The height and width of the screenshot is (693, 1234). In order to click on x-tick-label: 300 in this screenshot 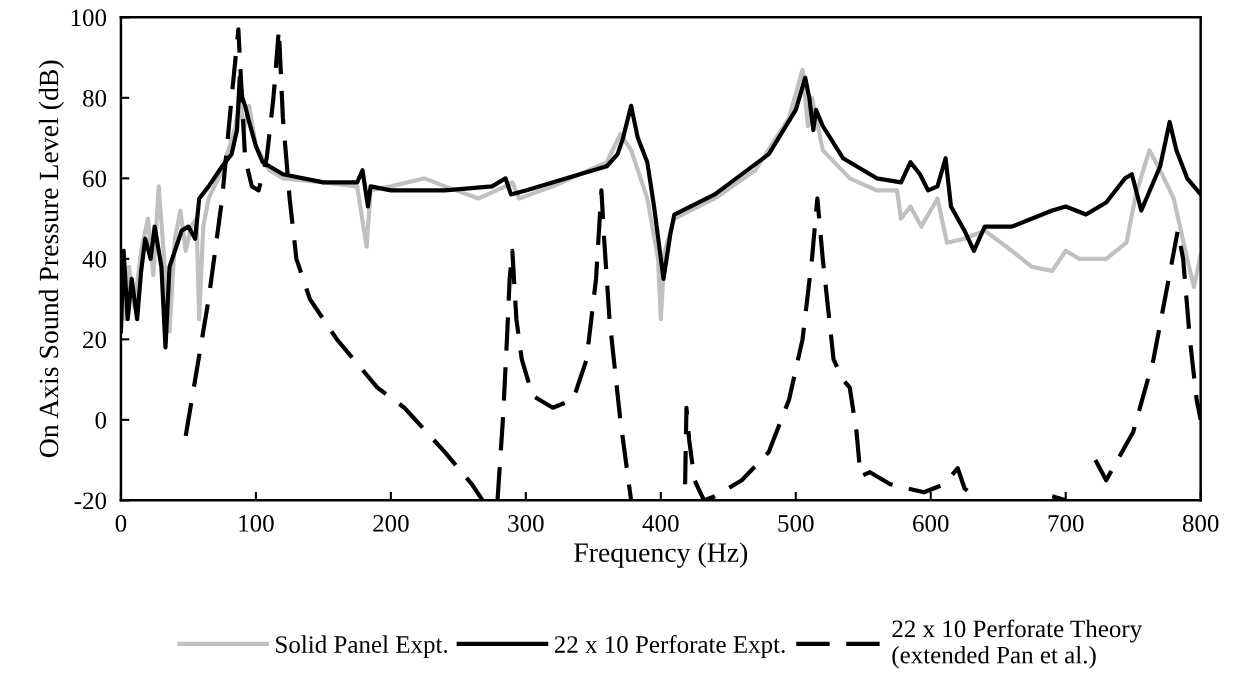, I will do `click(526, 523)`.